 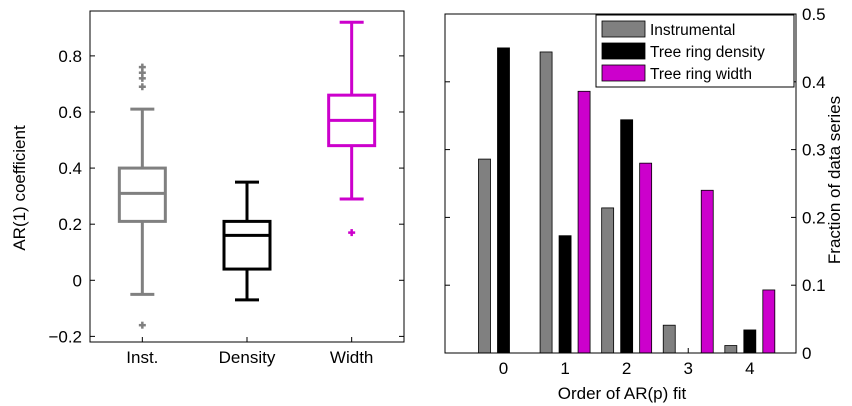 I want to click on boxplot-y-tick-label: 0.4, so click(x=70, y=168).